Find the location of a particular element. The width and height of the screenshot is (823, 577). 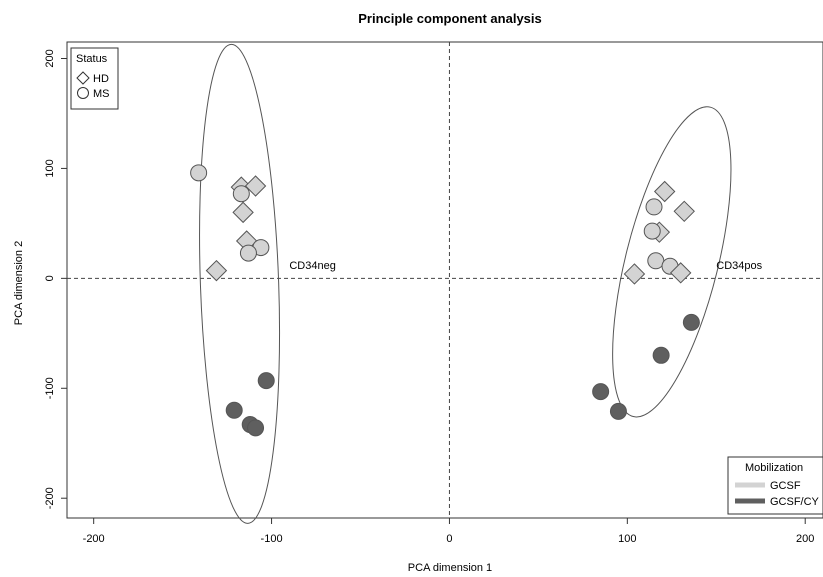

status-legend: Status HD MS is located at coordinates (94, 78).